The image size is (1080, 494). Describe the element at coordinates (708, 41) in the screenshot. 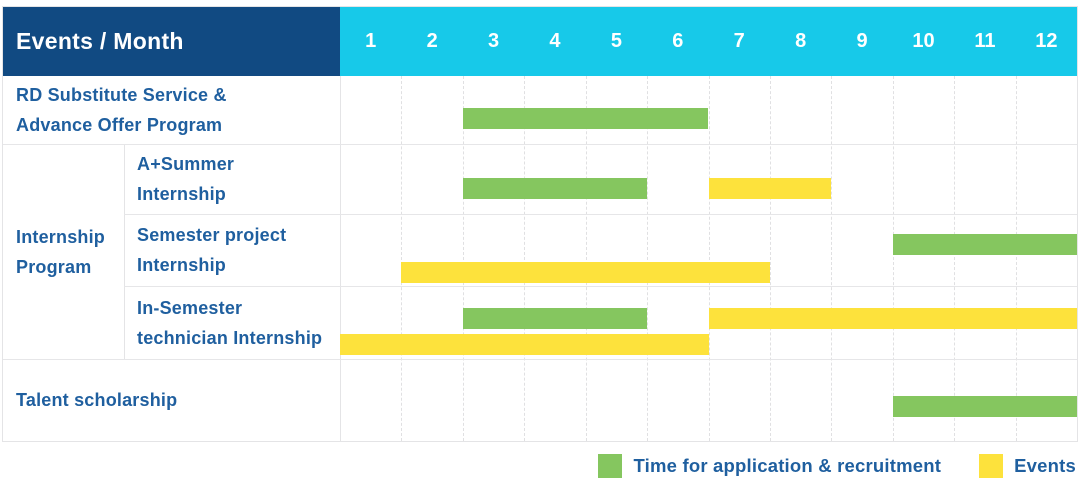

I see `month-header-row: 1 2 3 4 5 6 7 8 9 10 11 12` at that location.